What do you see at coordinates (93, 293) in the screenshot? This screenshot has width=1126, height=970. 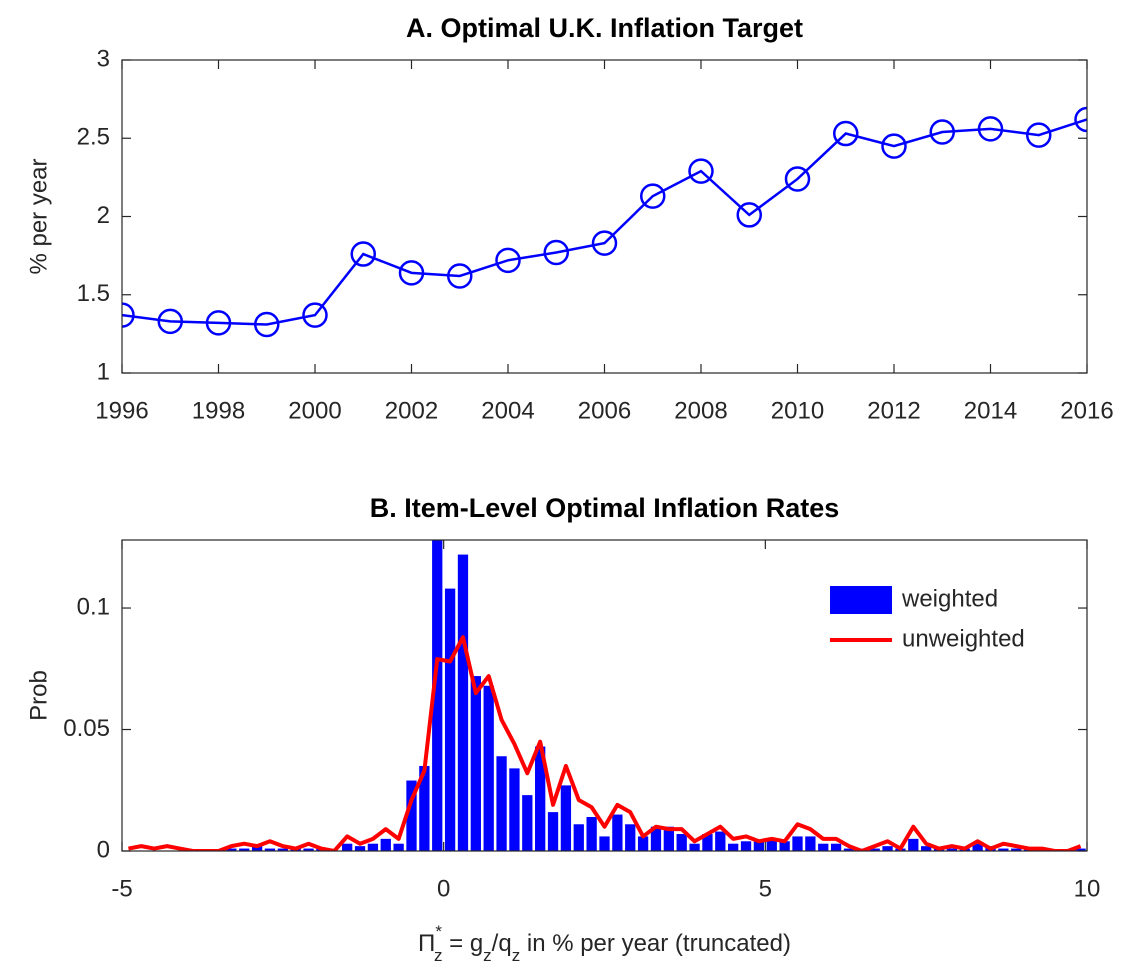 I see `y-tick-label: 1.5` at bounding box center [93, 293].